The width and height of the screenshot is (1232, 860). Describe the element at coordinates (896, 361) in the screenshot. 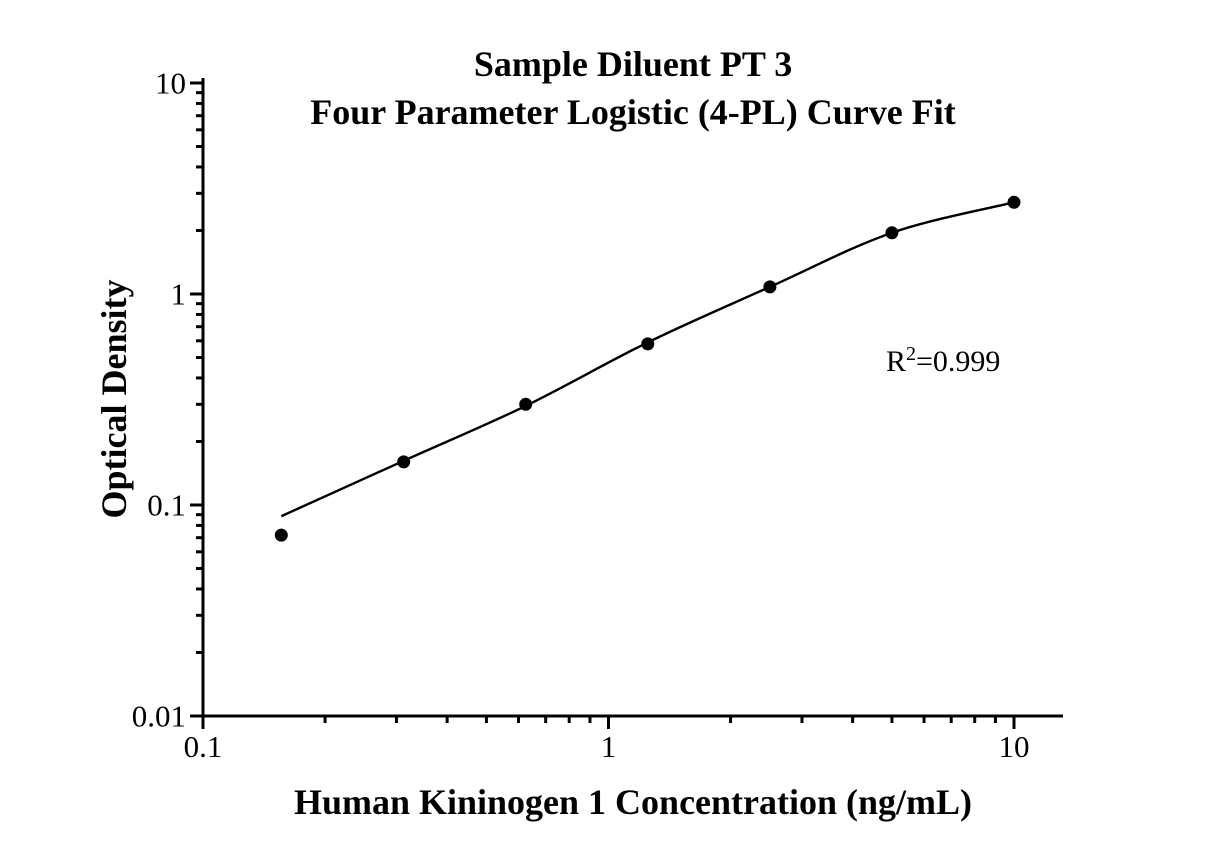

I see `r-squared-base: R` at that location.